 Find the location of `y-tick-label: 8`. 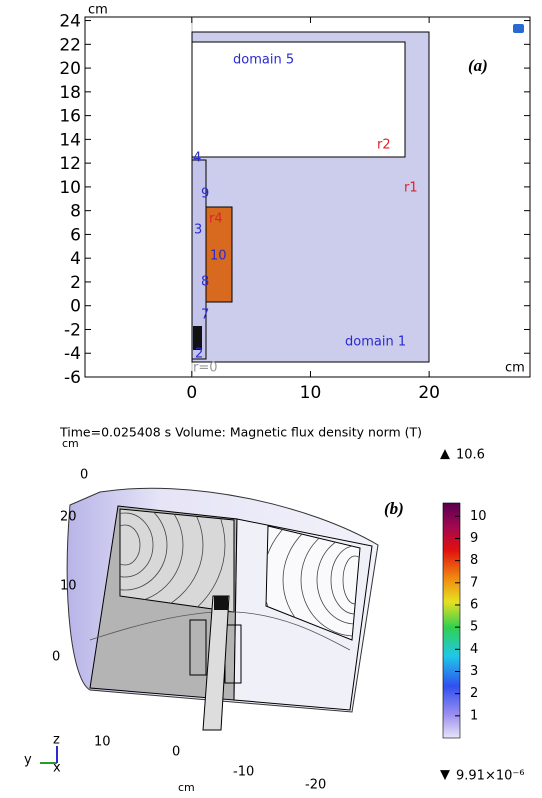

y-tick-label: 8 is located at coordinates (75, 212).